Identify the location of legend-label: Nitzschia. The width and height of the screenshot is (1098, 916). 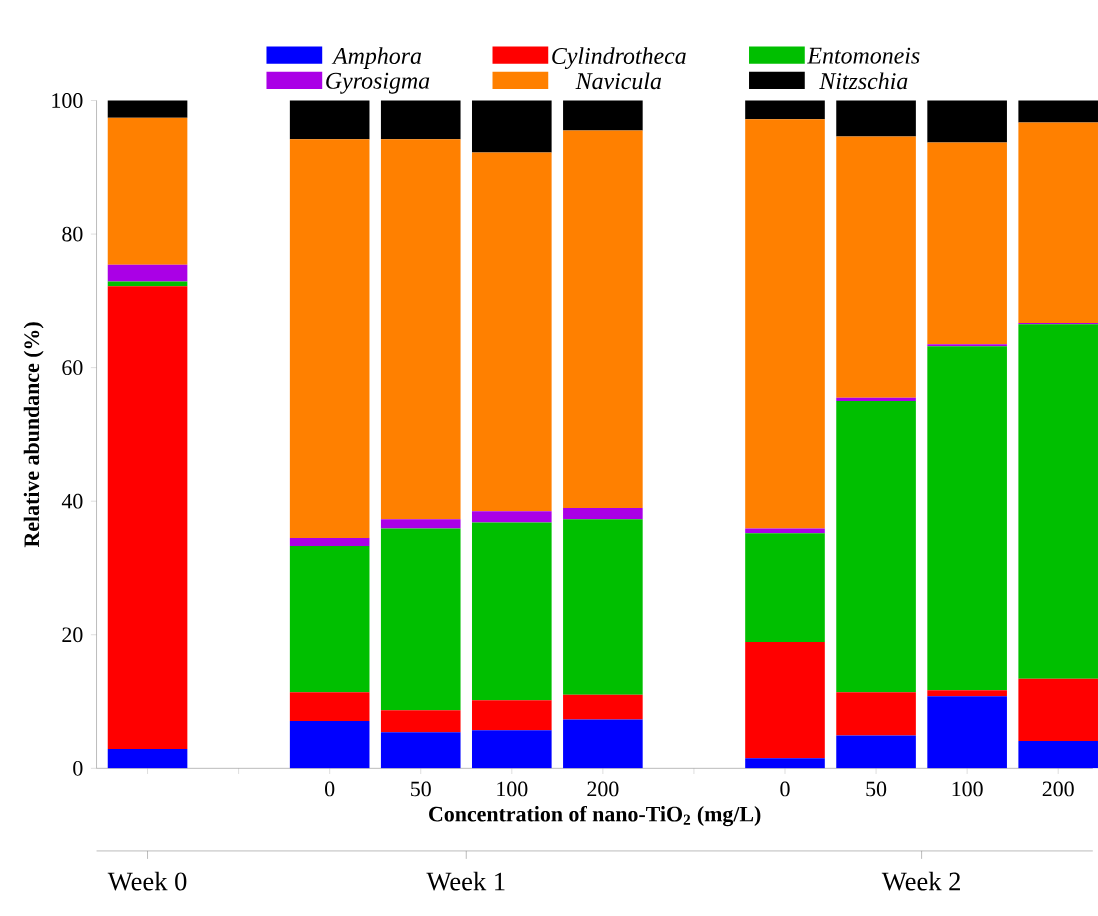
(863, 81).